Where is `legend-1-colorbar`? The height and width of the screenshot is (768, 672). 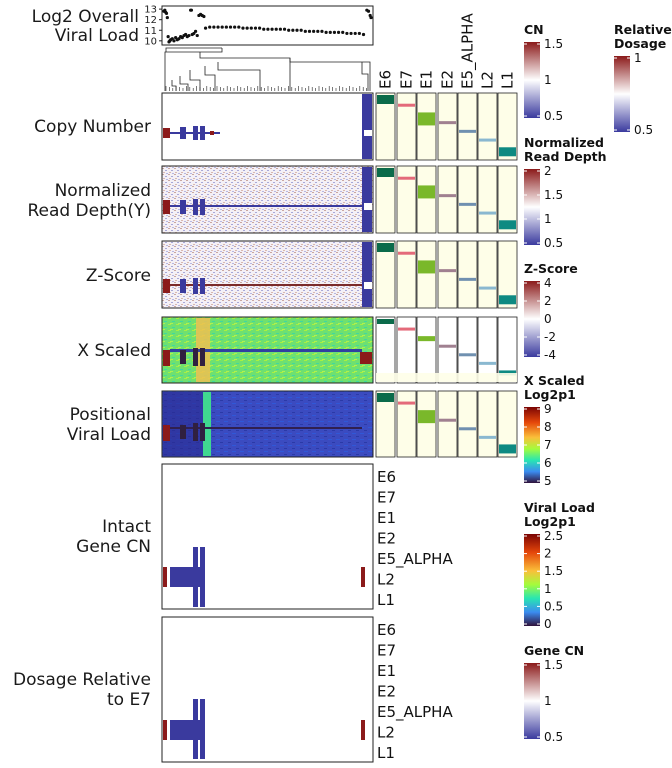 legend-1-colorbar is located at coordinates (622, 94).